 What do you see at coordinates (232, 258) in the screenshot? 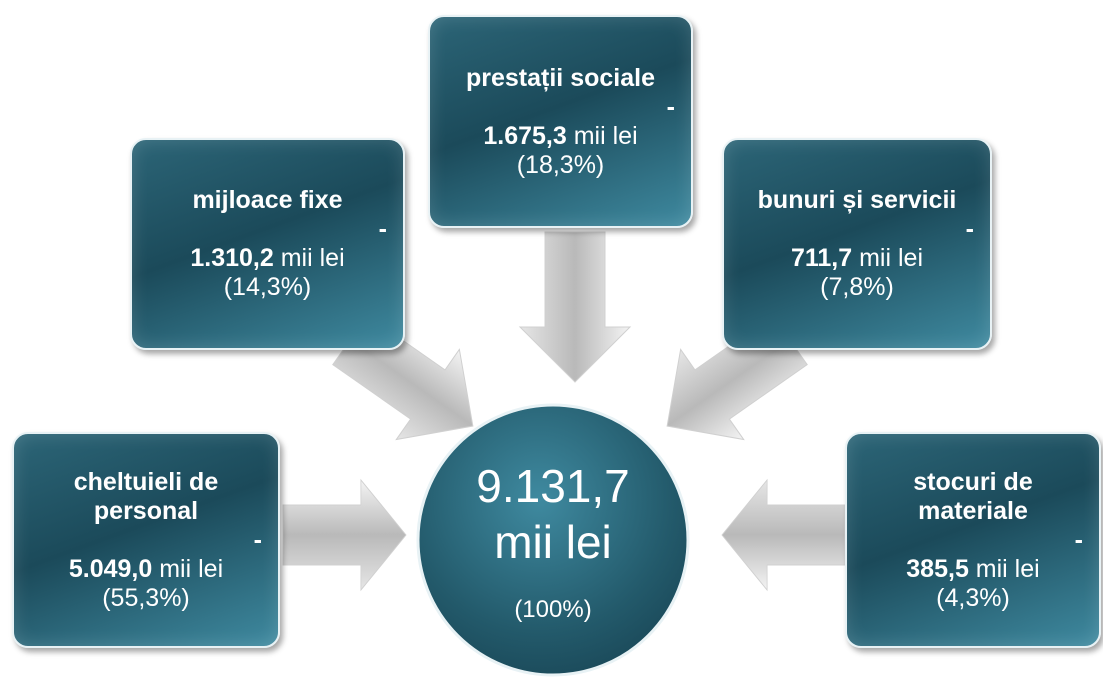
I see `node-amount: 1.310,2` at bounding box center [232, 258].